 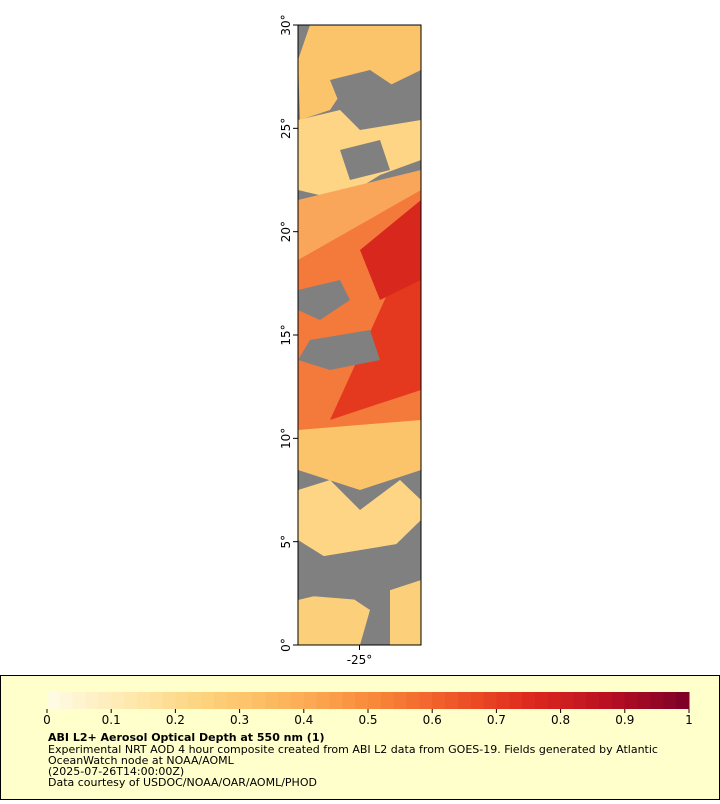 I want to click on colorbar-tick-label: 0.4, so click(x=303, y=720).